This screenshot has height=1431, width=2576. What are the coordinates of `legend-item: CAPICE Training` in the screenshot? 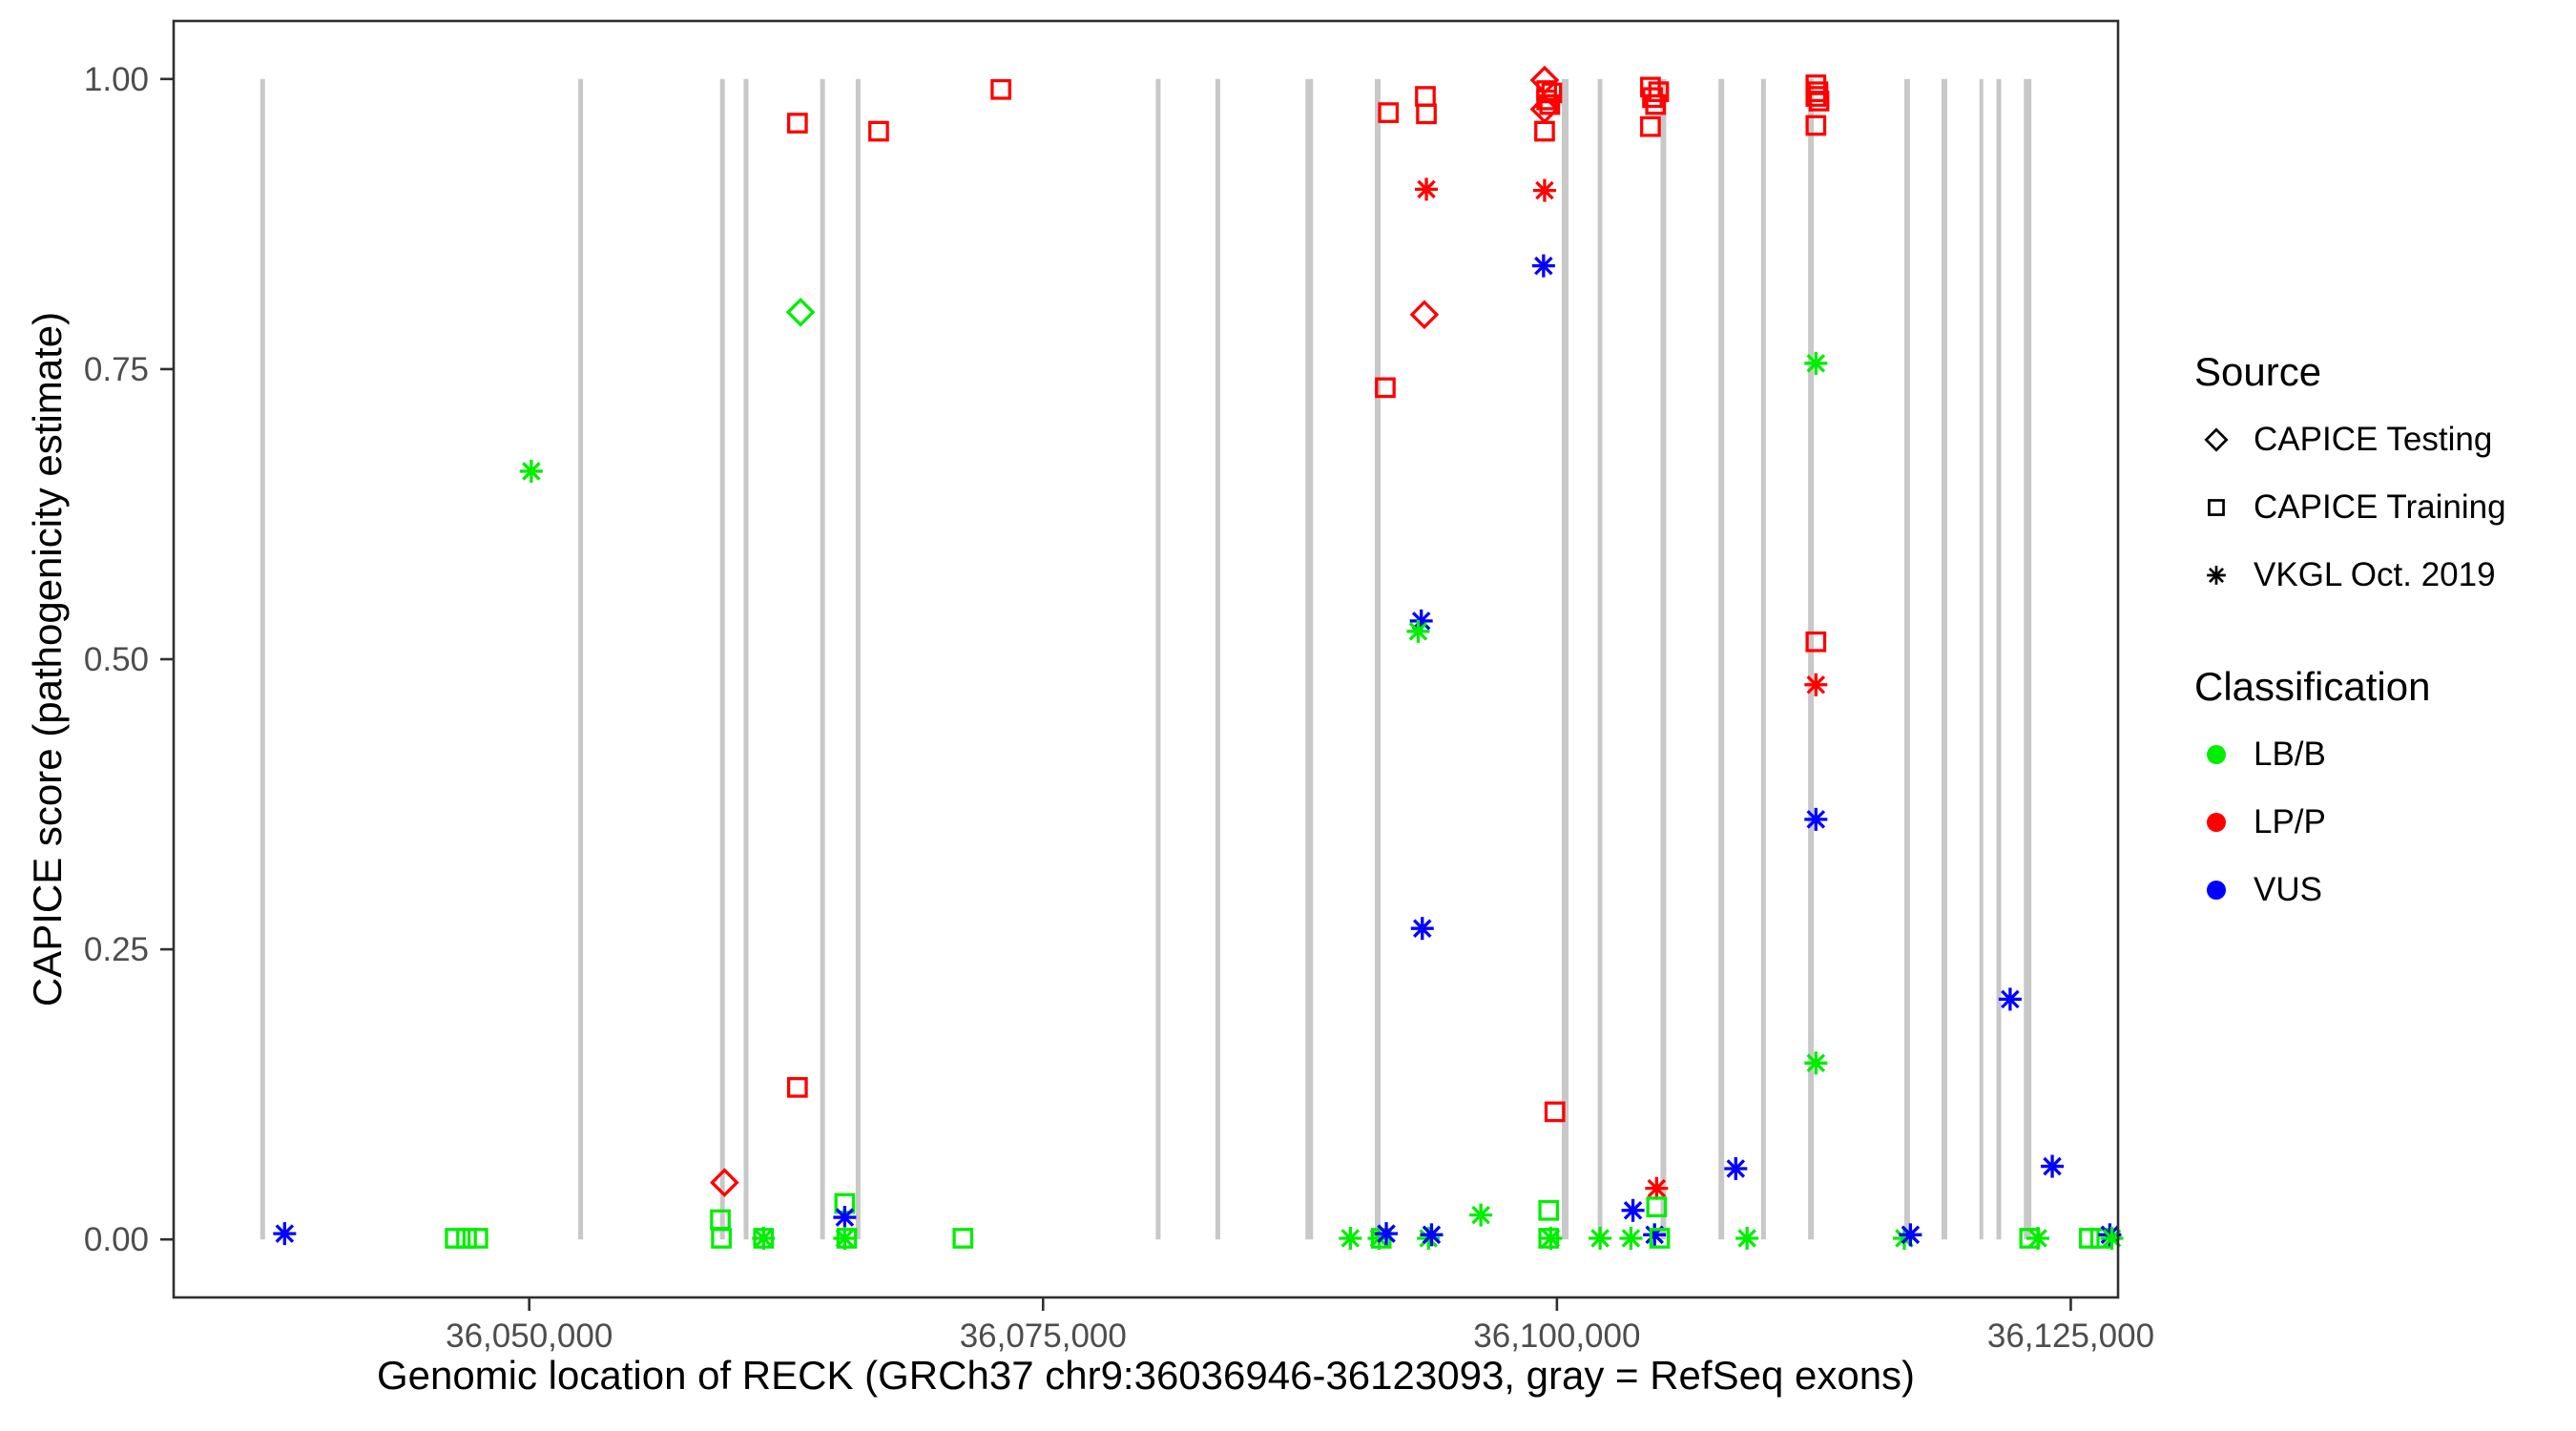 It's located at (2380, 507).